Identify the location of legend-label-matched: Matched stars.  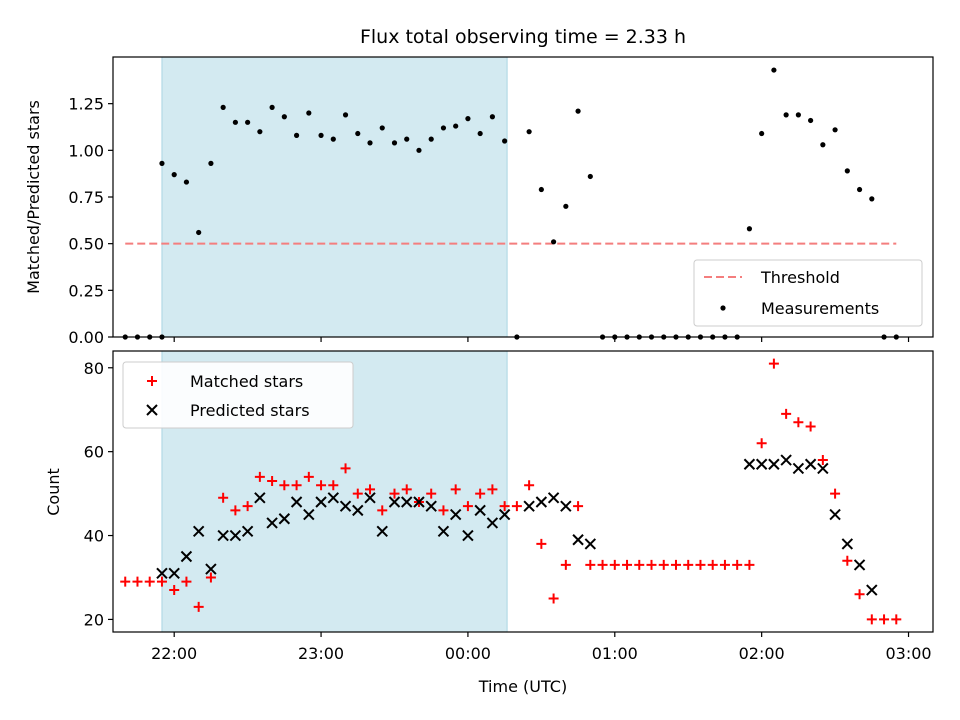
(246, 381).